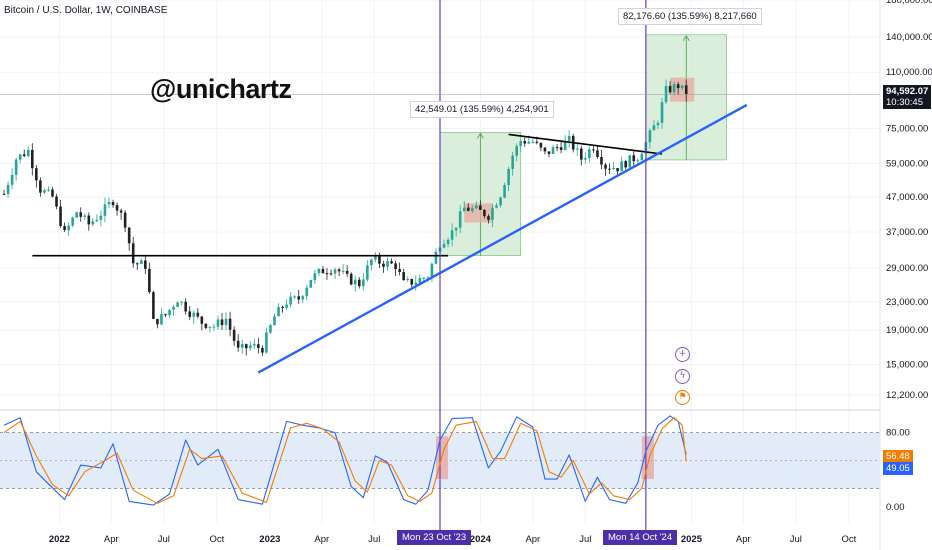 This screenshot has width=932, height=550. What do you see at coordinates (585, 539) in the screenshot?
I see `time-tick-label: Jul` at bounding box center [585, 539].